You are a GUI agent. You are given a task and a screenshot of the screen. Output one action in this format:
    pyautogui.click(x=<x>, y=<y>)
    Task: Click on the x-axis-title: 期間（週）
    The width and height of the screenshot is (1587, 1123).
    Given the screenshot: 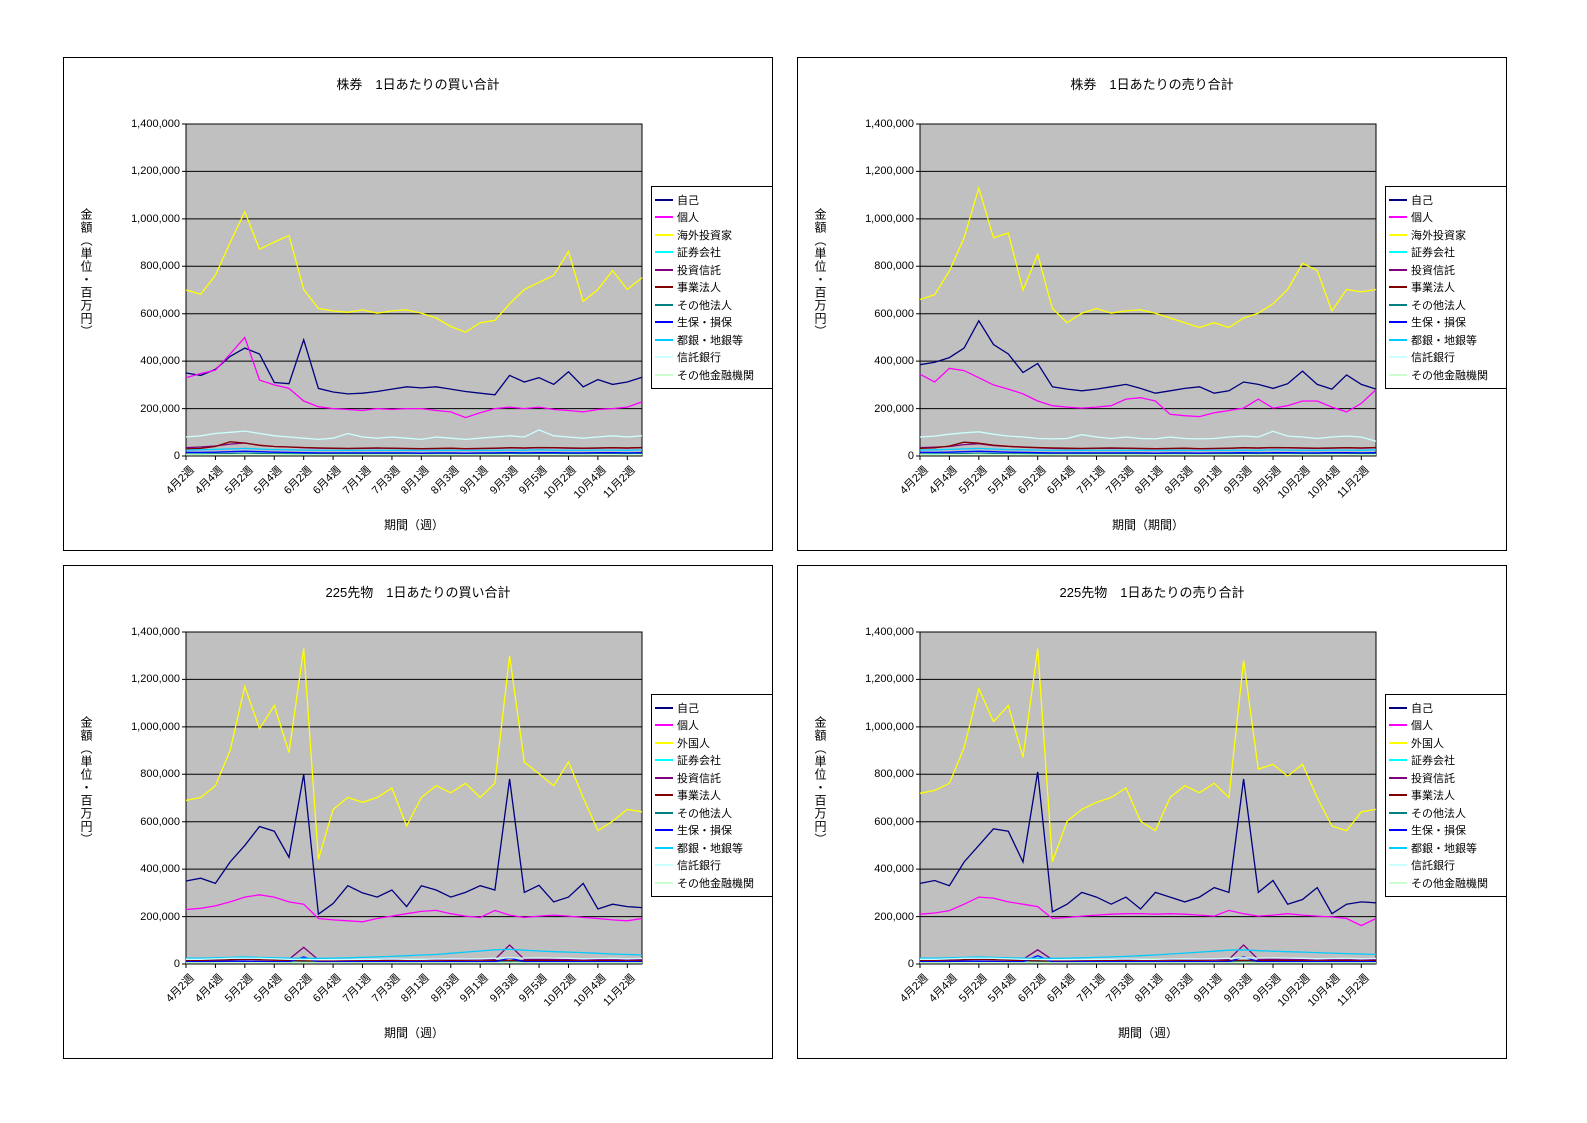 What is the action you would take?
    pyautogui.click(x=1147, y=1033)
    